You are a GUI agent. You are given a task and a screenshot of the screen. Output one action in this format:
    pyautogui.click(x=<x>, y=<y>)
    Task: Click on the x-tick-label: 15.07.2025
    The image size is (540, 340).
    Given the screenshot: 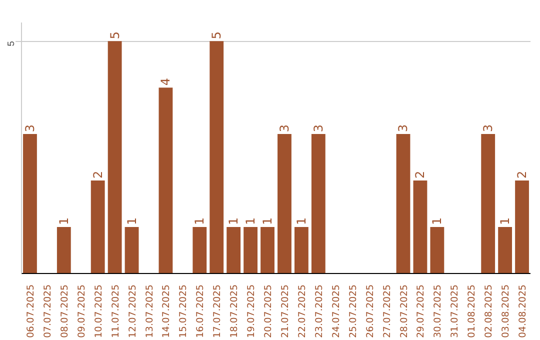 What is the action you would take?
    pyautogui.click(x=184, y=311)
    